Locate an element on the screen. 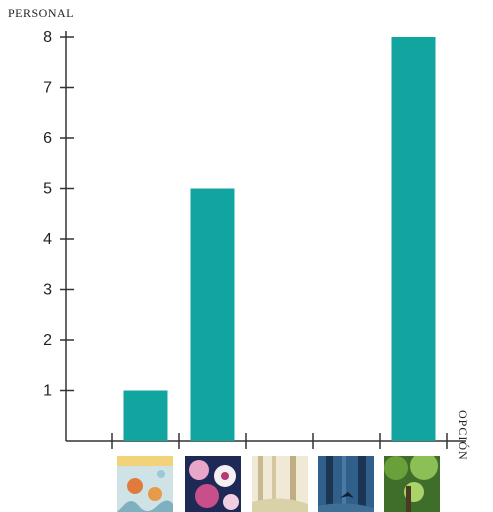  y-tick-label: 6 is located at coordinates (47, 138).